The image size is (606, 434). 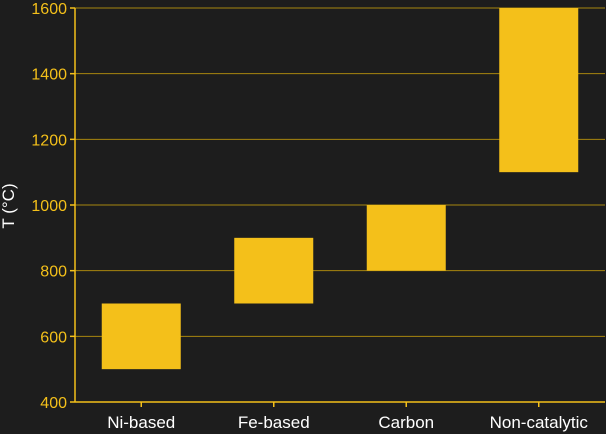 I want to click on y-tick-label-1000: 1000, so click(x=49, y=206).